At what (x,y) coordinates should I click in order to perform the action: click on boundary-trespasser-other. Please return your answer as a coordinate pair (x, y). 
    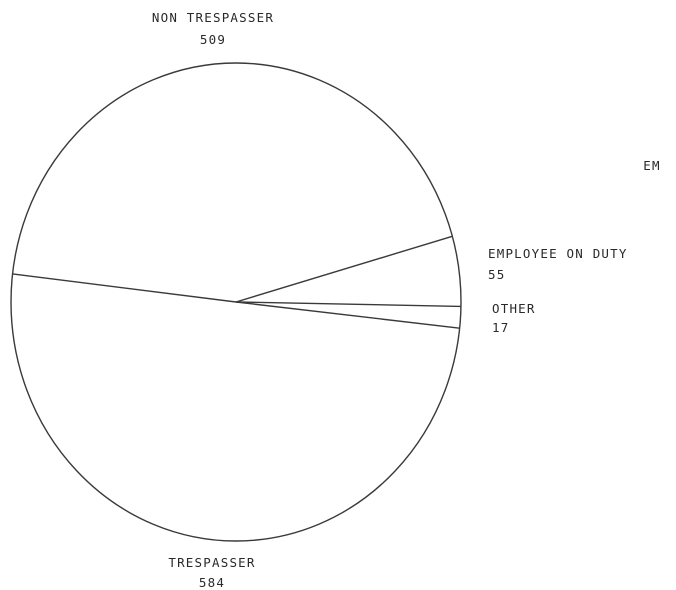
    Looking at the image, I should click on (347, 315).